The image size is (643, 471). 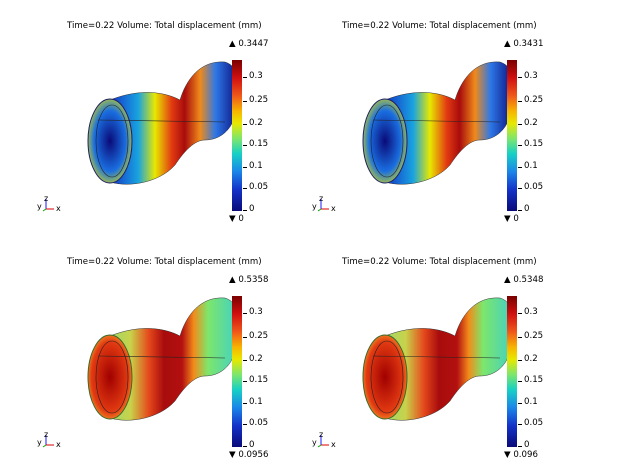 What do you see at coordinates (524, 44) in the screenshot?
I see `colorbar-max: ▲ 0.3431` at bounding box center [524, 44].